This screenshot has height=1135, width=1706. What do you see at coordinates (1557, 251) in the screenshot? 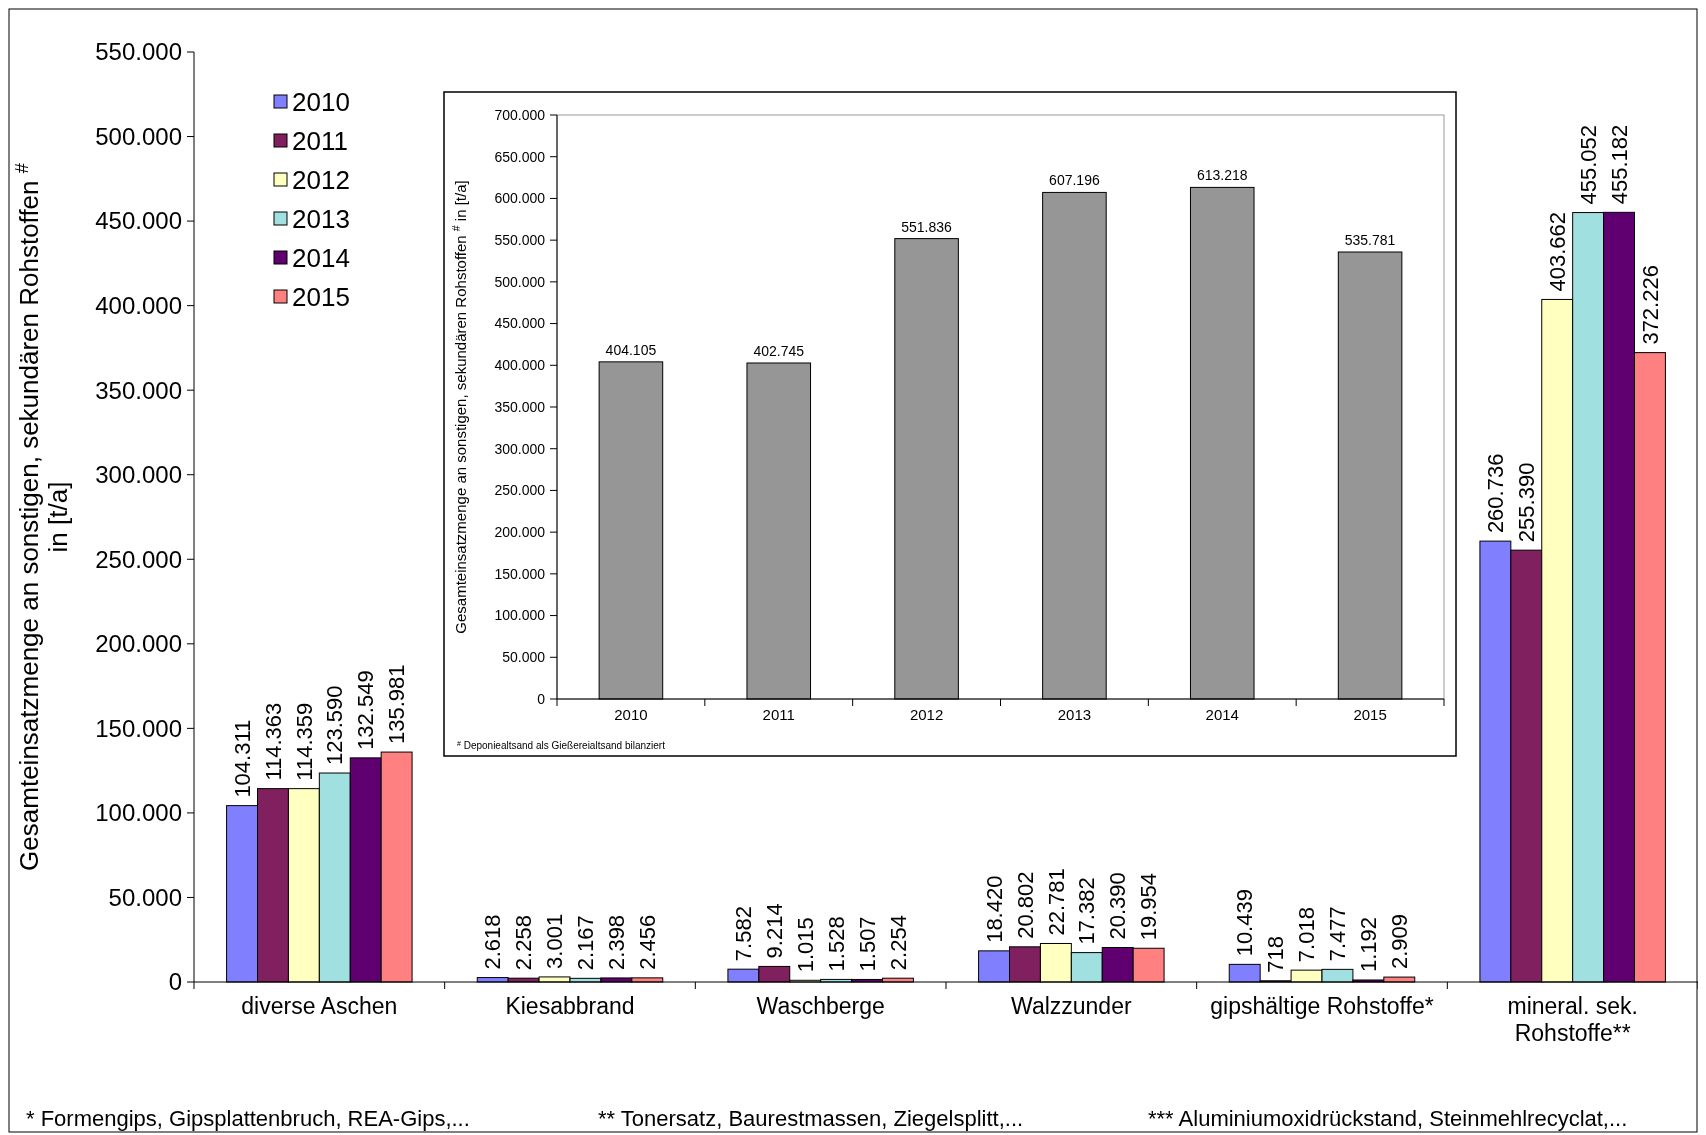
I see `data-label: 403.662` at bounding box center [1557, 251].